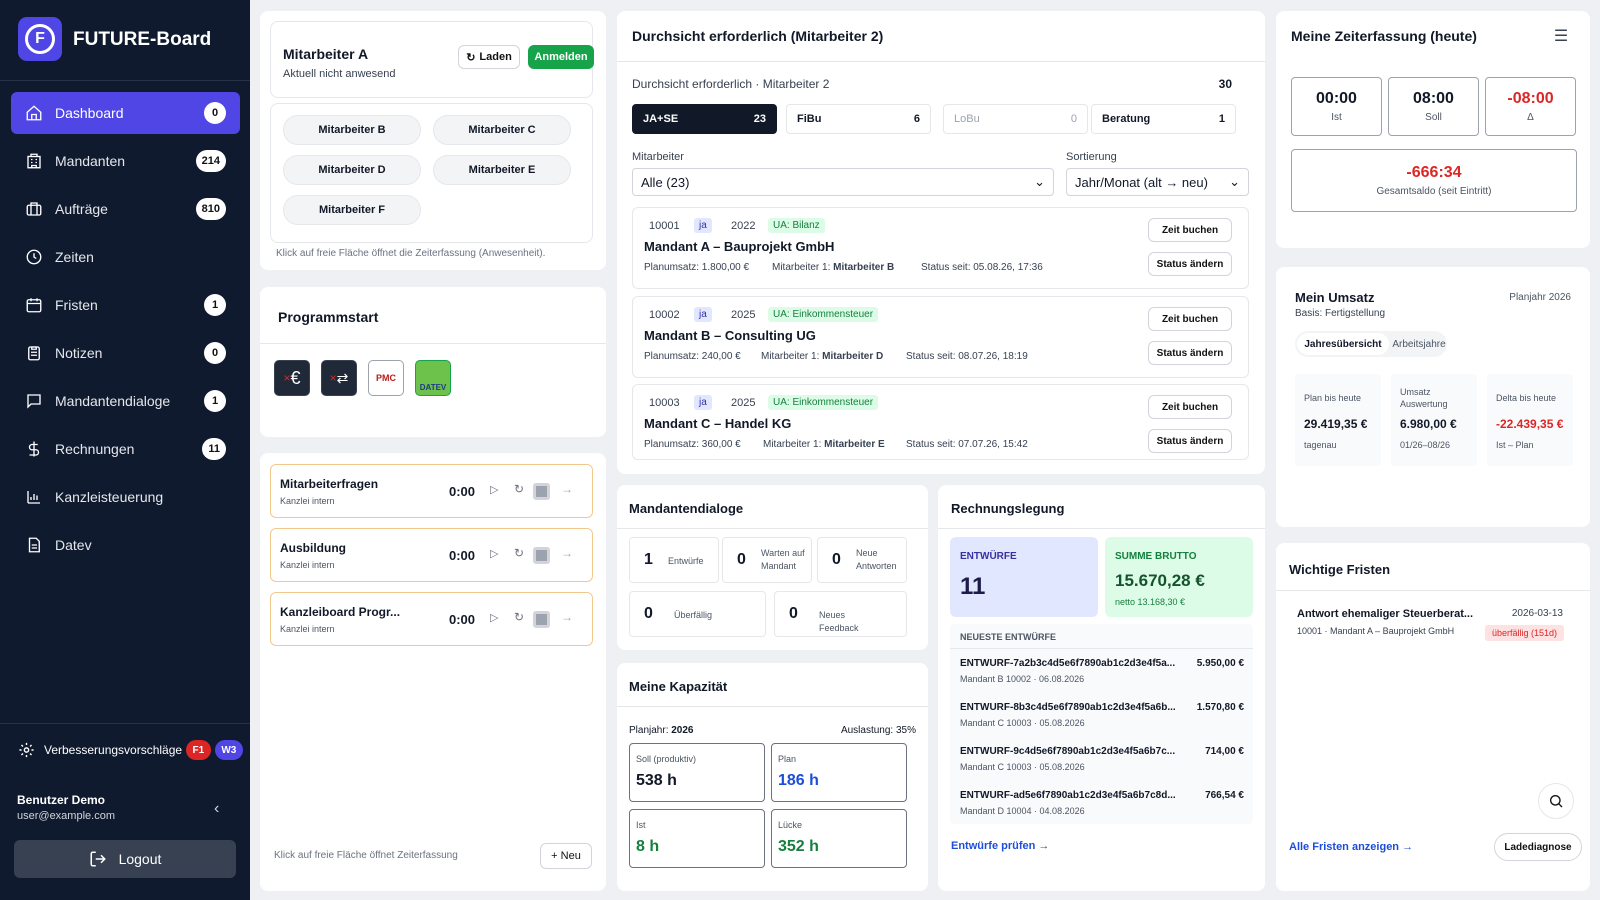 The height and width of the screenshot is (900, 1600). Describe the element at coordinates (1015, 119) in the screenshot. I see `tab-lobu: LoBu 0` at that location.